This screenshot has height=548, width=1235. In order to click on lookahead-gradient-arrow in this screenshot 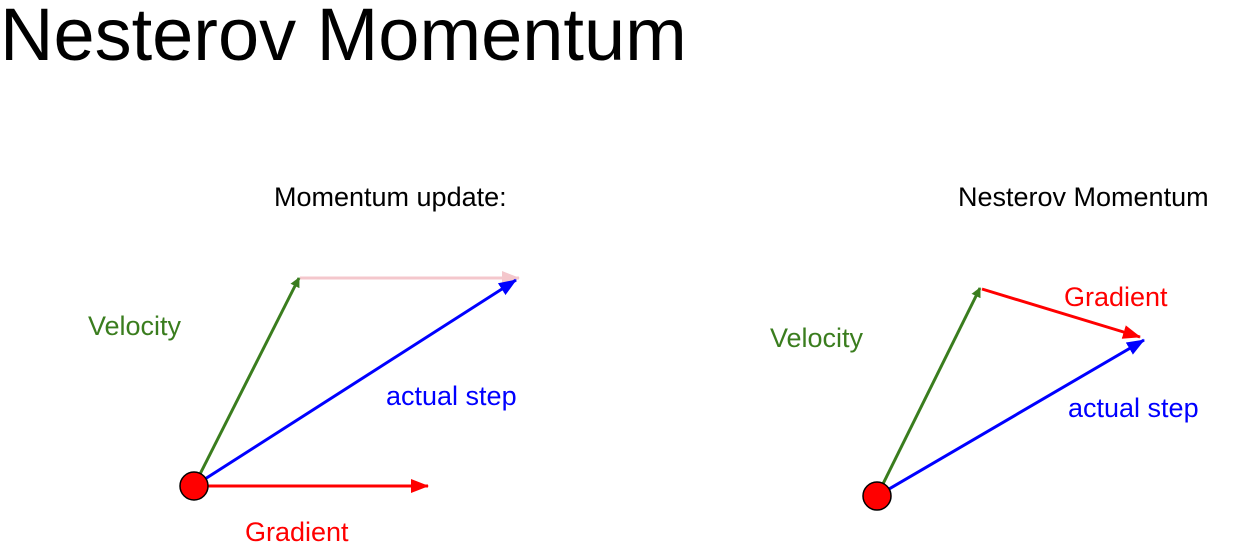, I will do `click(1061, 313)`.